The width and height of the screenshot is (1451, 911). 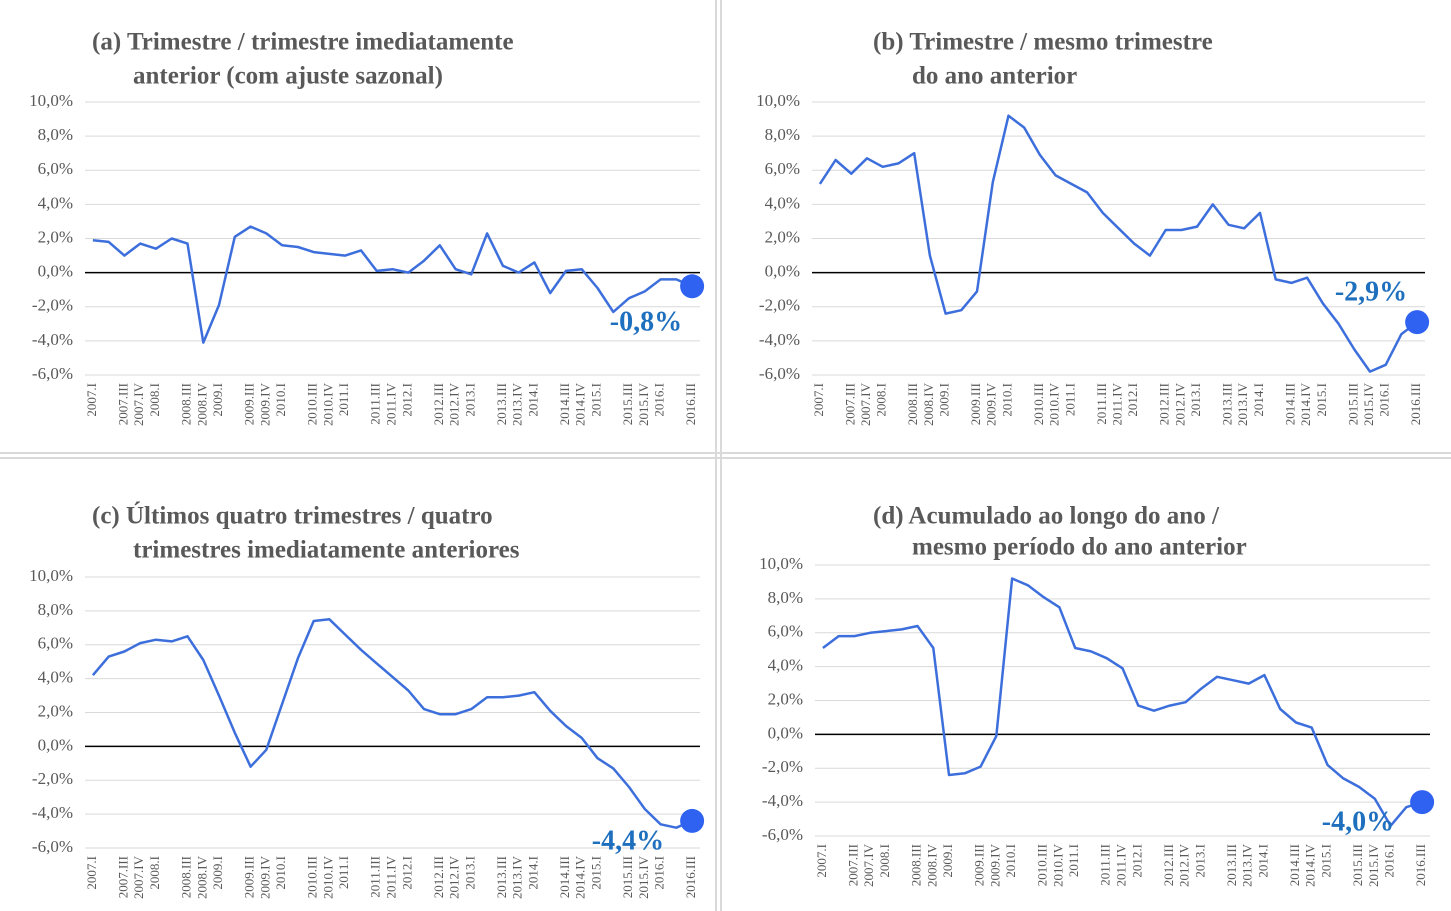 What do you see at coordinates (1199, 861) in the screenshot?
I see `x-tick-label: 2013.I` at bounding box center [1199, 861].